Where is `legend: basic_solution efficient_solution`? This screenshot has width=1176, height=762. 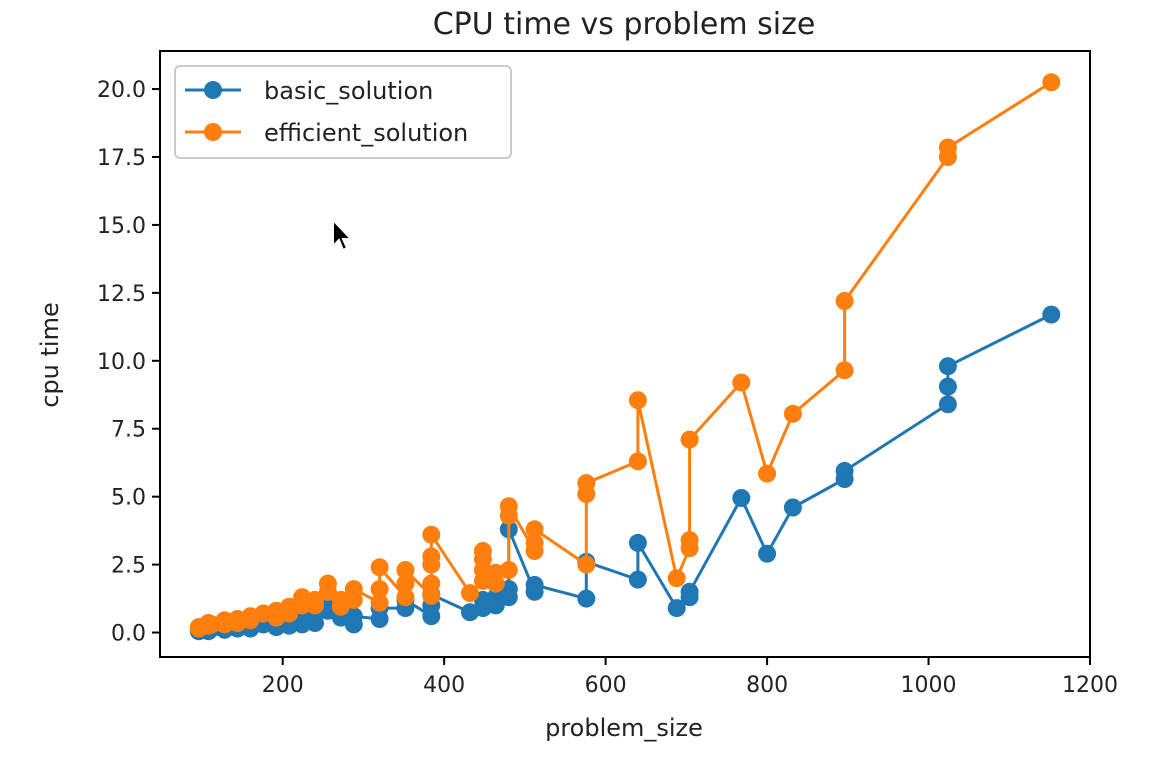 legend: basic_solution efficient_solution is located at coordinates (343, 112).